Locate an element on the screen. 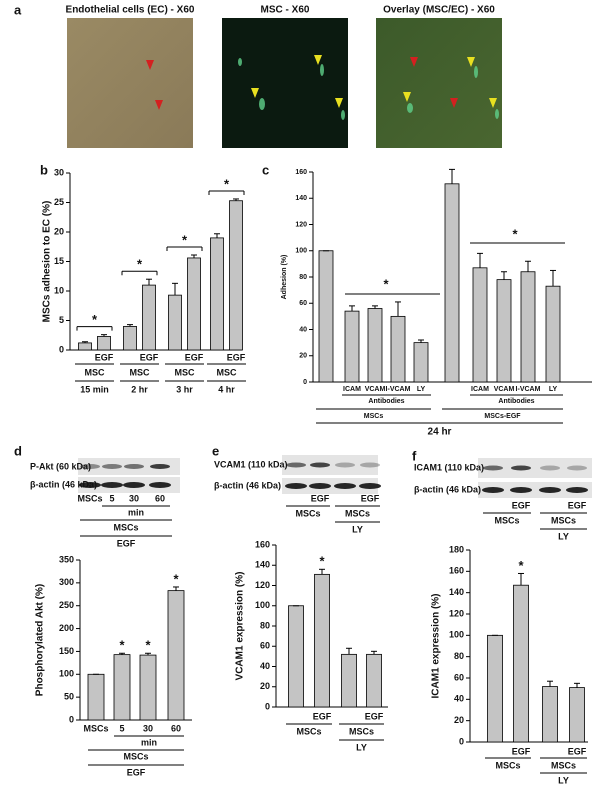 The height and width of the screenshot is (790, 602). y-axis-label: VCAM1 expression (%) is located at coordinates (240, 626).